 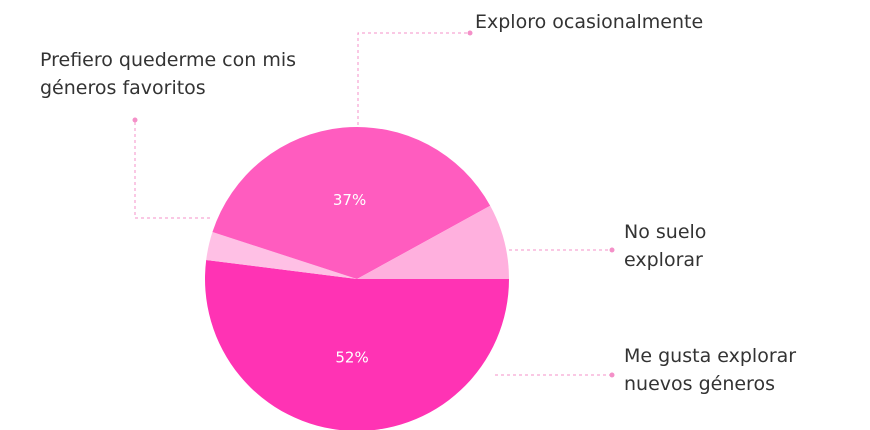 I want to click on value-label: 37%, so click(x=349, y=200).